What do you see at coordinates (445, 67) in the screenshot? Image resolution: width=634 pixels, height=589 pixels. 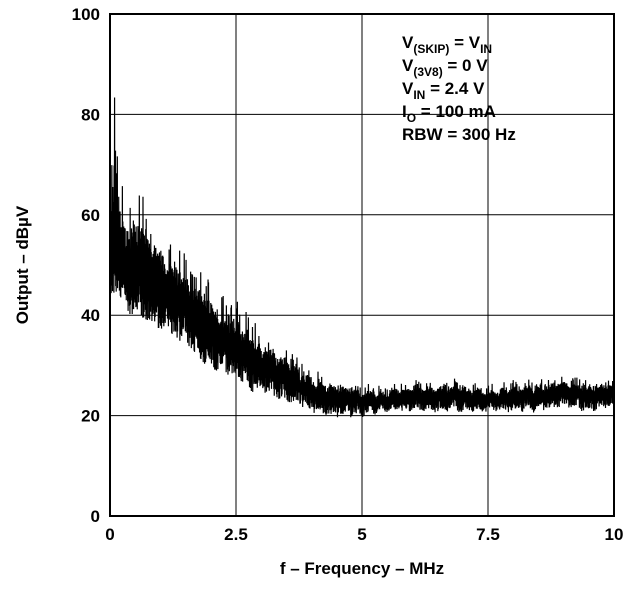 I see `annotation-line: V(3V8) = 0 V` at bounding box center [445, 67].